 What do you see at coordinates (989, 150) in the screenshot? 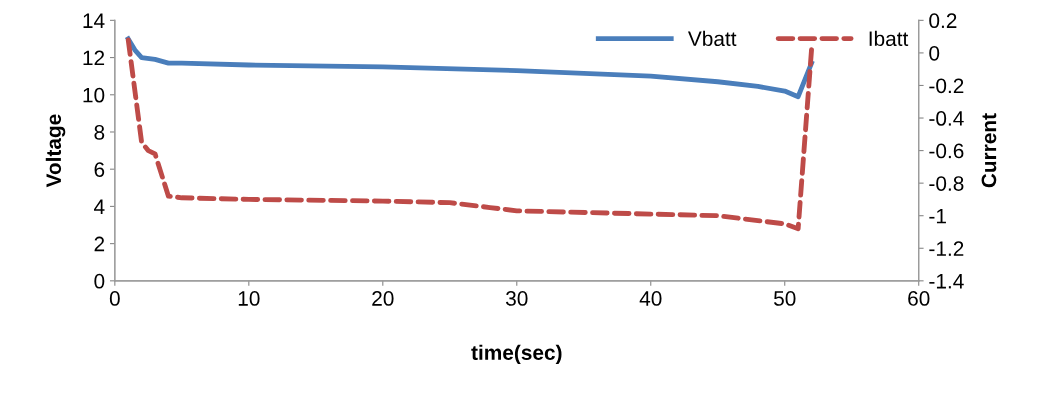
I see `y2-axis-title: Current` at bounding box center [989, 150].